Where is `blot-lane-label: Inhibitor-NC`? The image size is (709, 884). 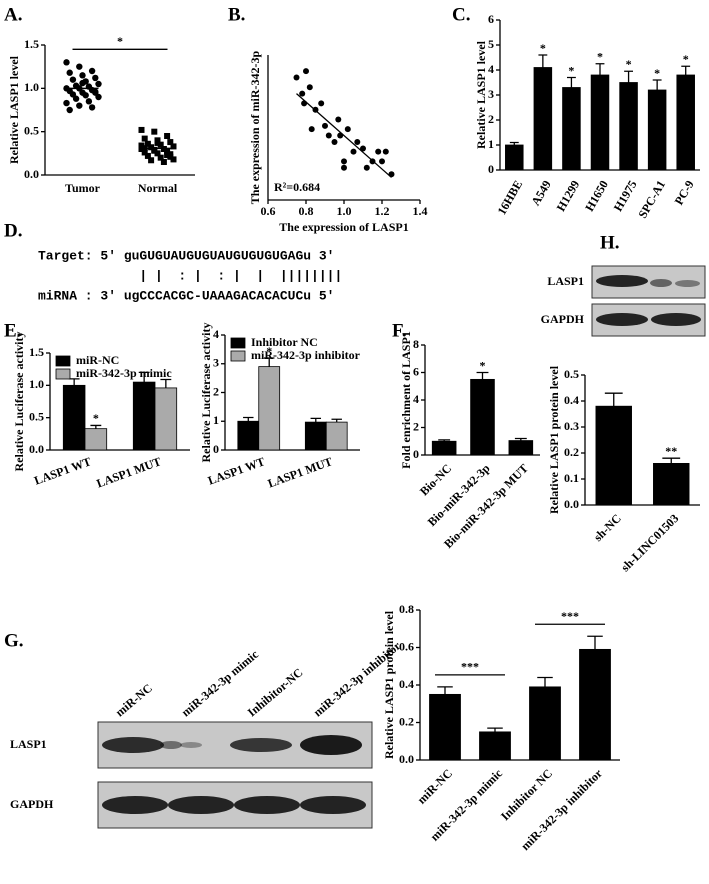 blot-lane-label: Inhibitor-NC is located at coordinates (275, 692).